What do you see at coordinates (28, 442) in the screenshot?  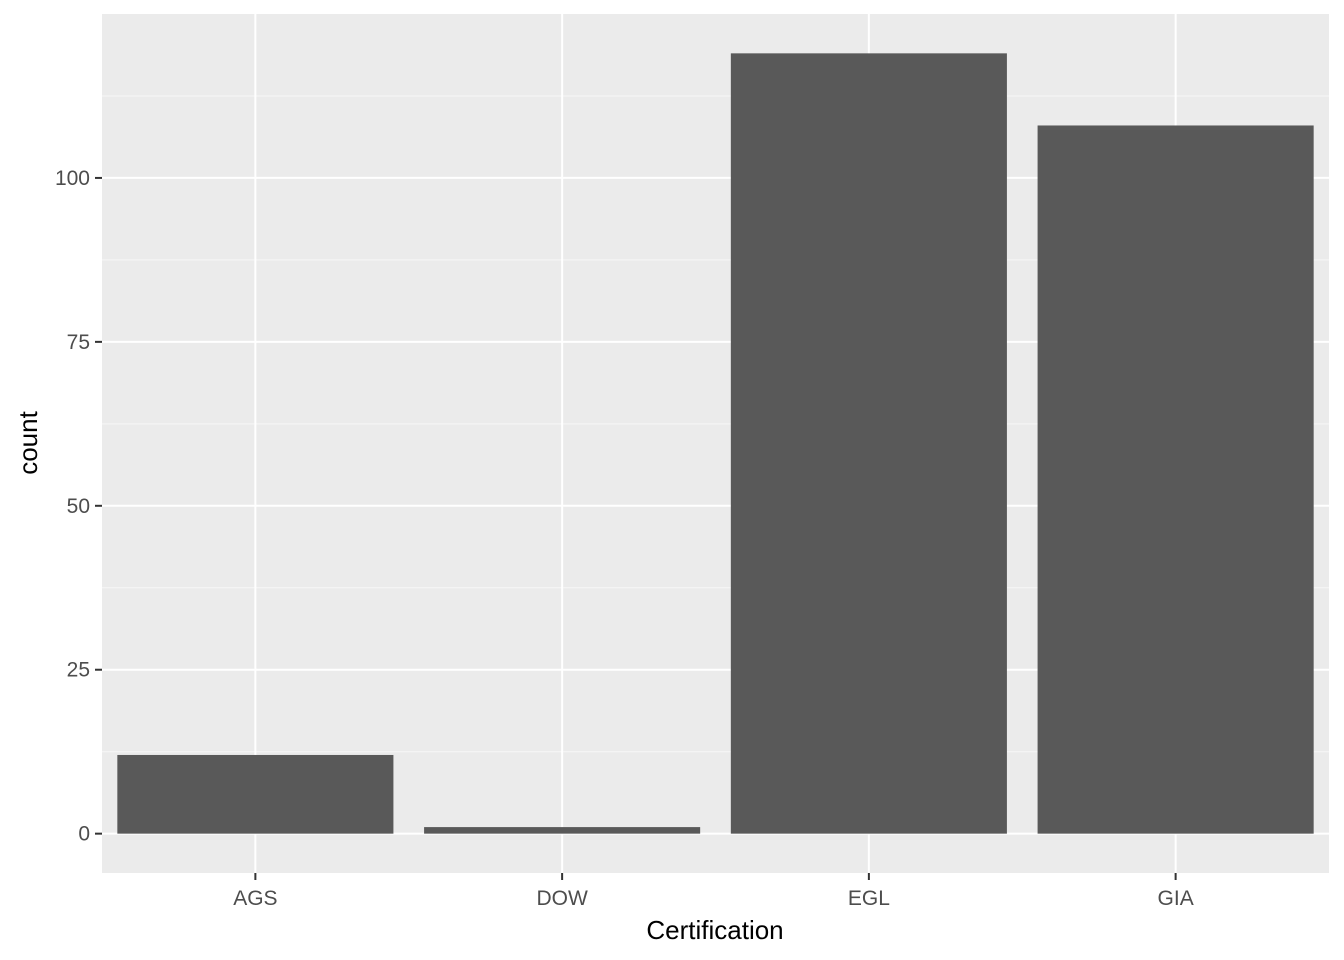 I see `y-axis-title: count` at bounding box center [28, 442].